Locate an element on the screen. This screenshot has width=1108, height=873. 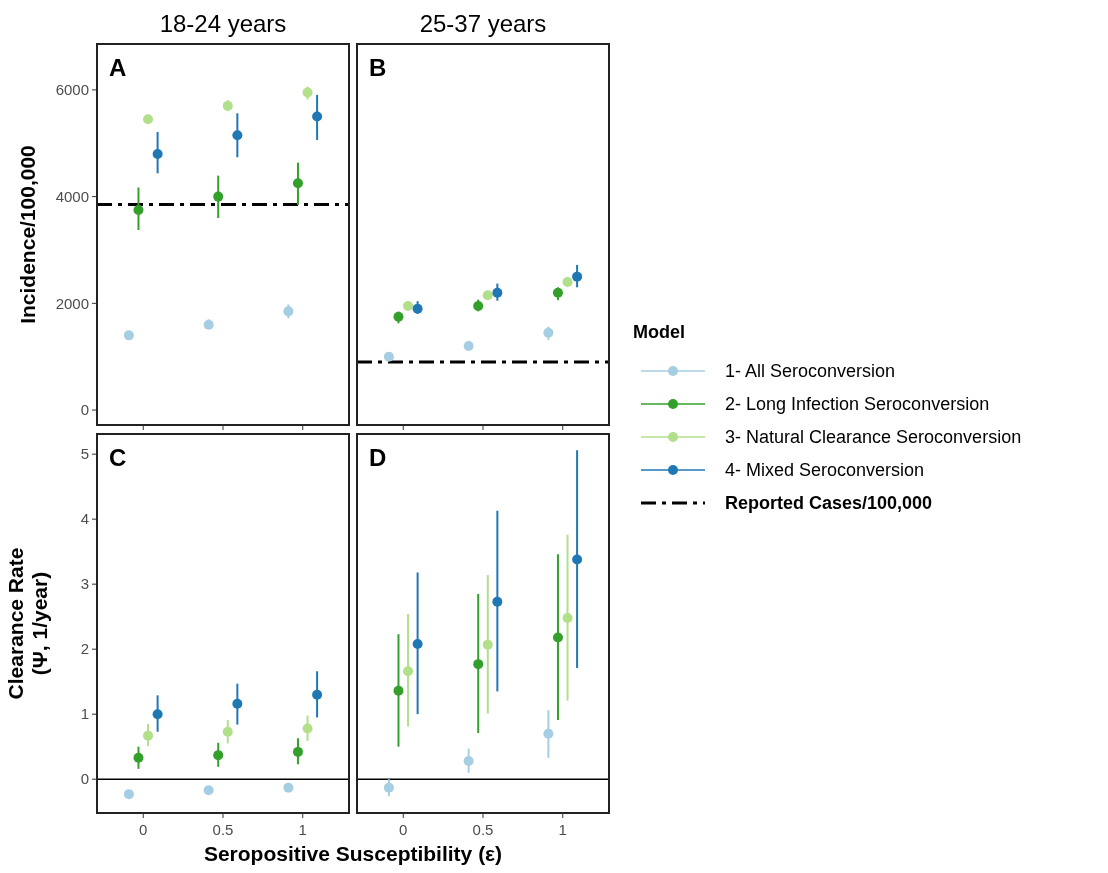
y-tick-label: 2 is located at coordinates (84, 649).